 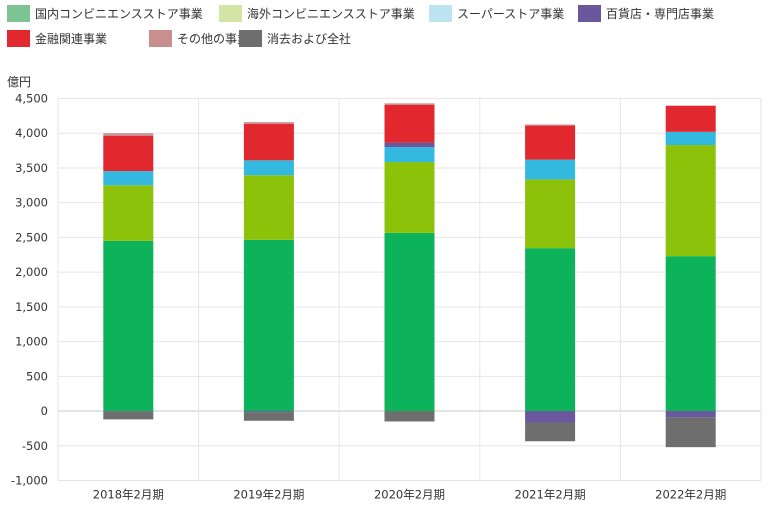 I want to click on y-tick-label: -1,000, so click(x=29, y=481).